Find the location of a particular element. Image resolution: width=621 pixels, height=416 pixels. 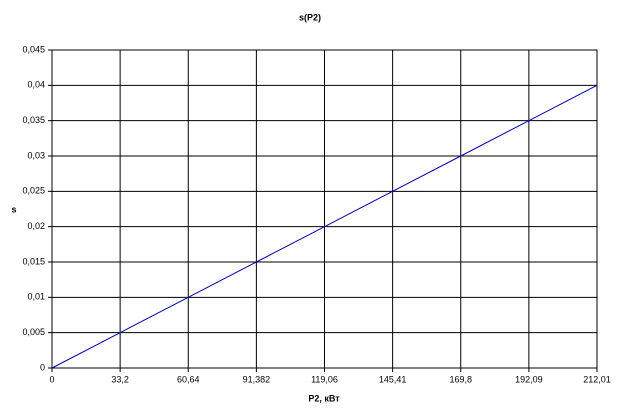

x-tick-label: 212,01 is located at coordinates (597, 379).